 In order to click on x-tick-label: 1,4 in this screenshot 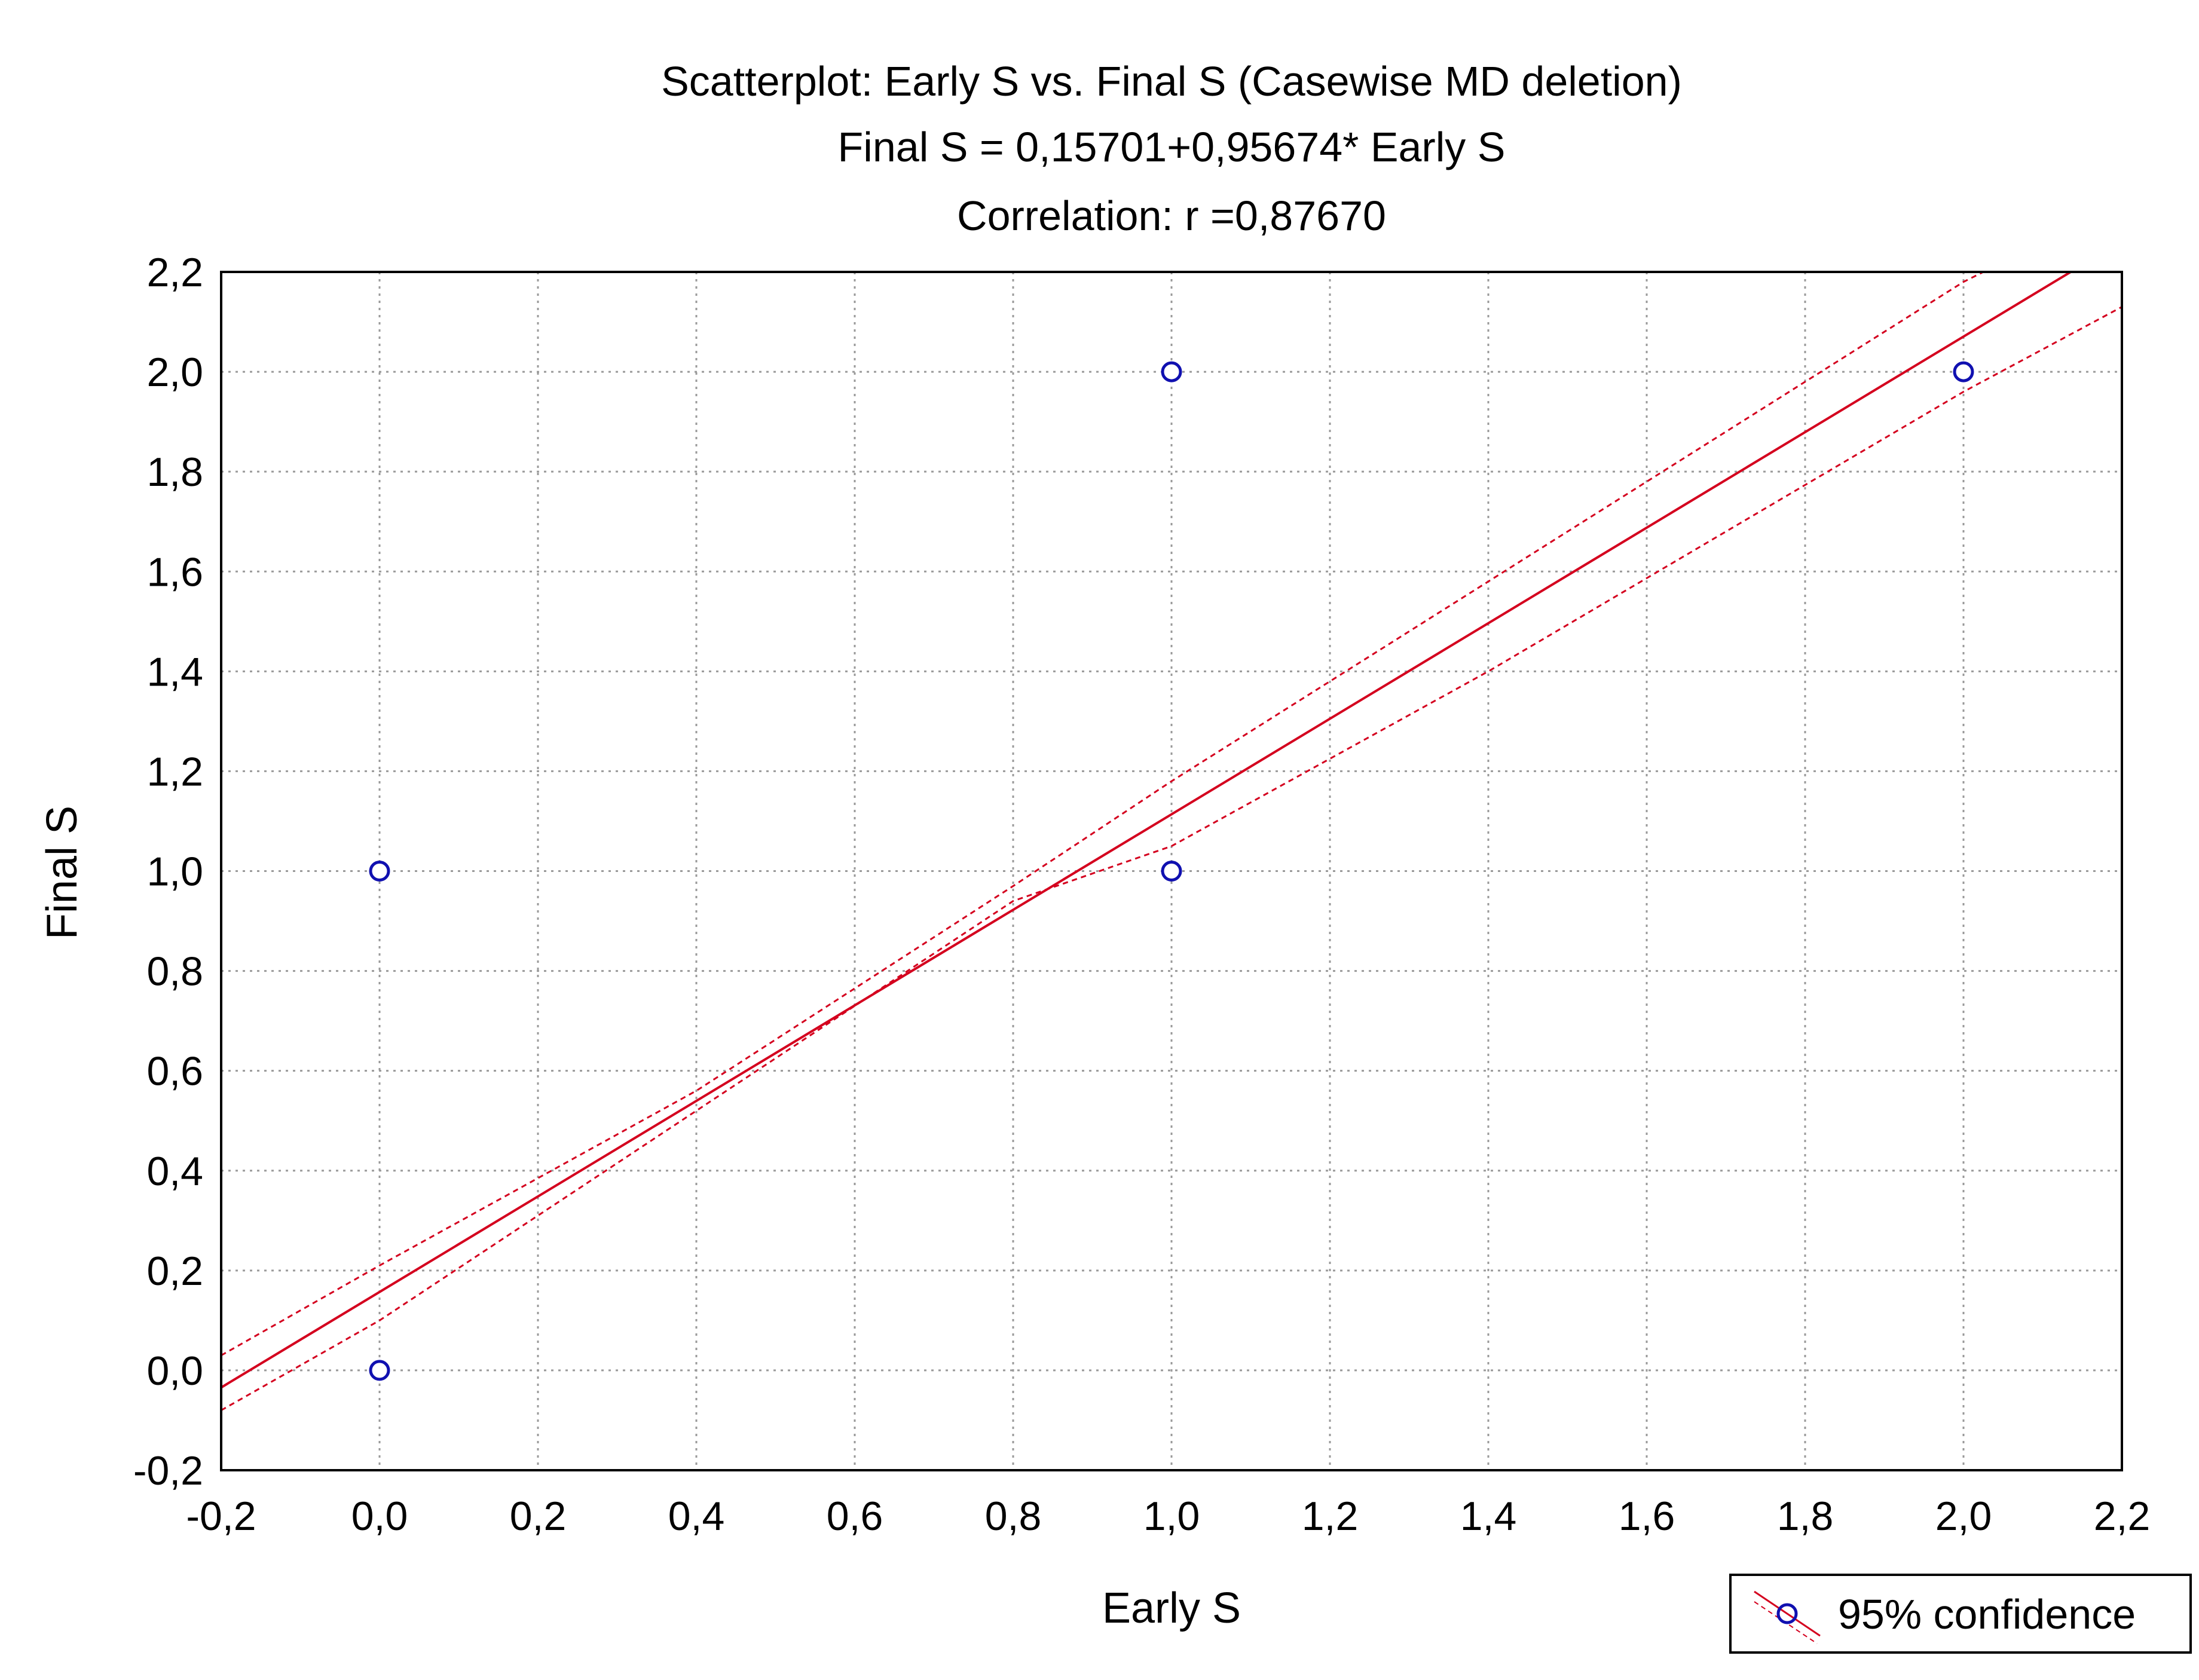, I will do `click(1488, 1516)`.